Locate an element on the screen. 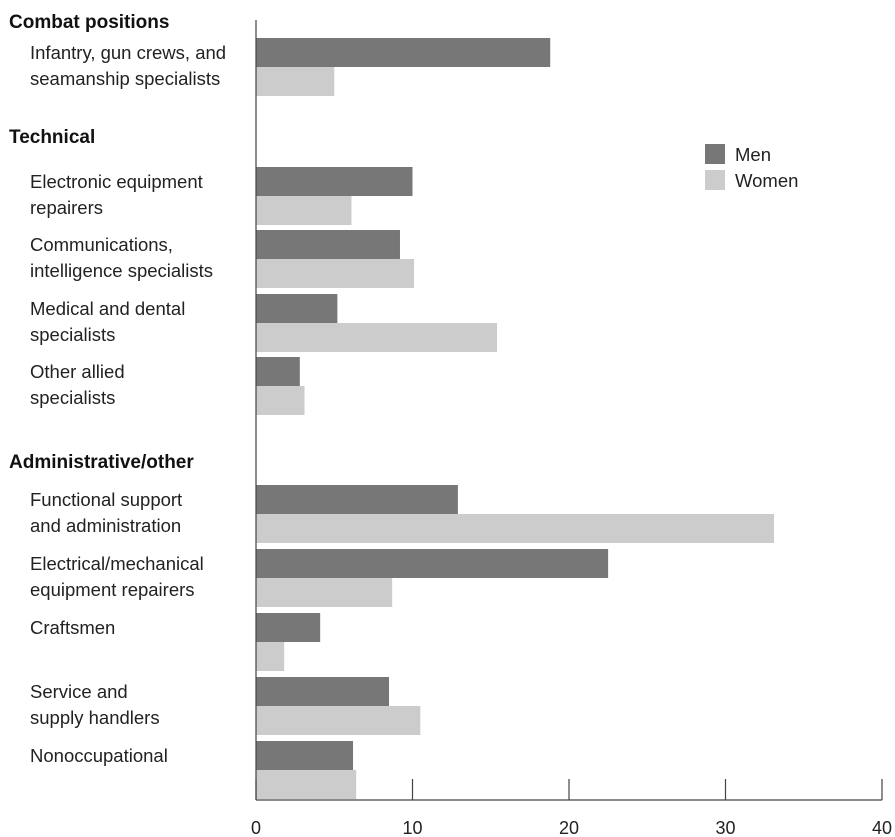  category-label: supply handlers is located at coordinates (95, 717).